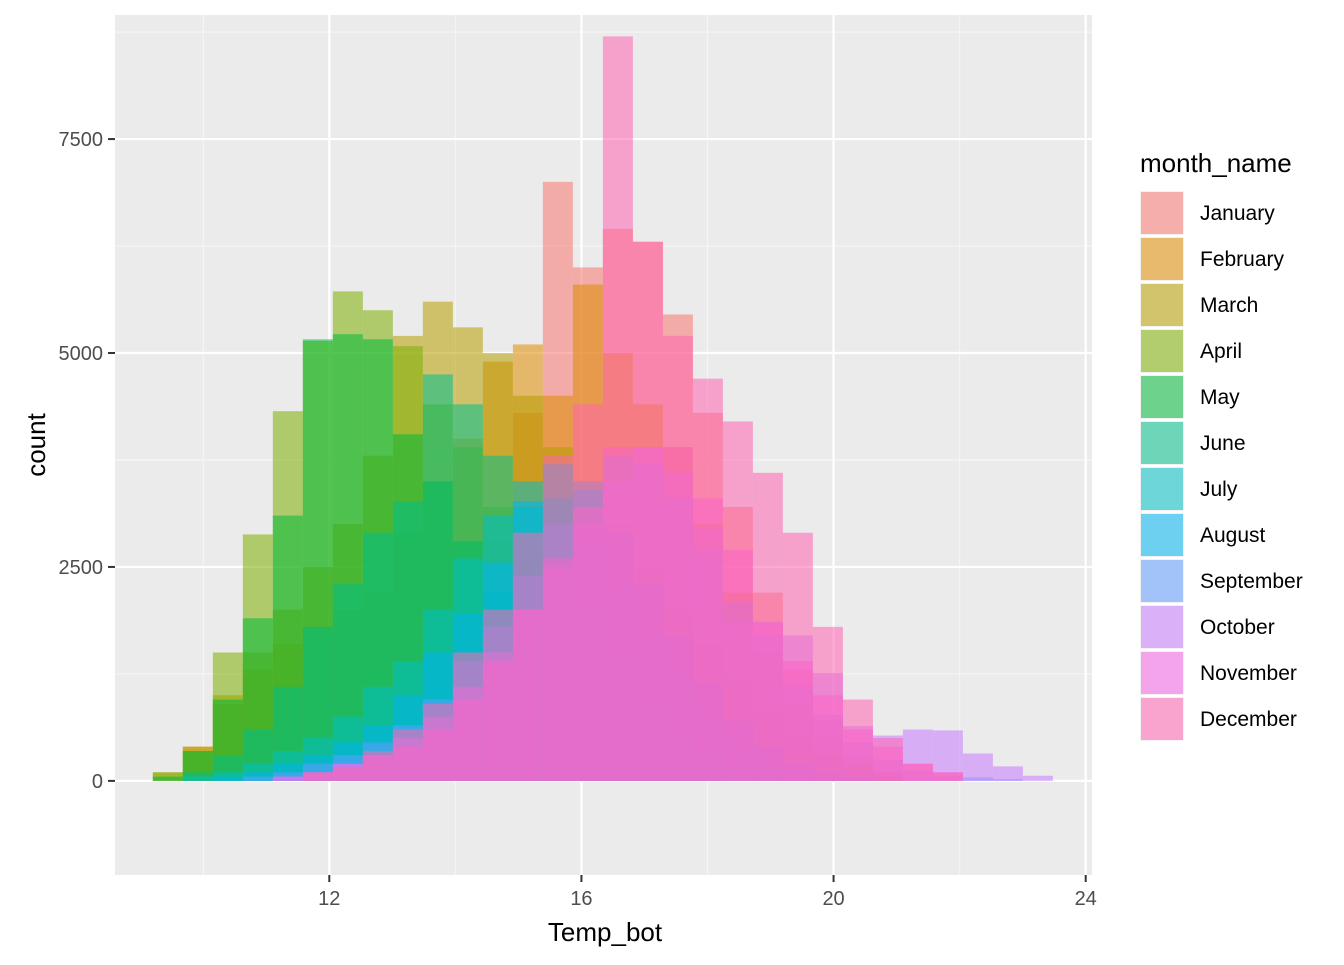 The height and width of the screenshot is (965, 1344). I want to click on legend-label-may: May, so click(1220, 397).